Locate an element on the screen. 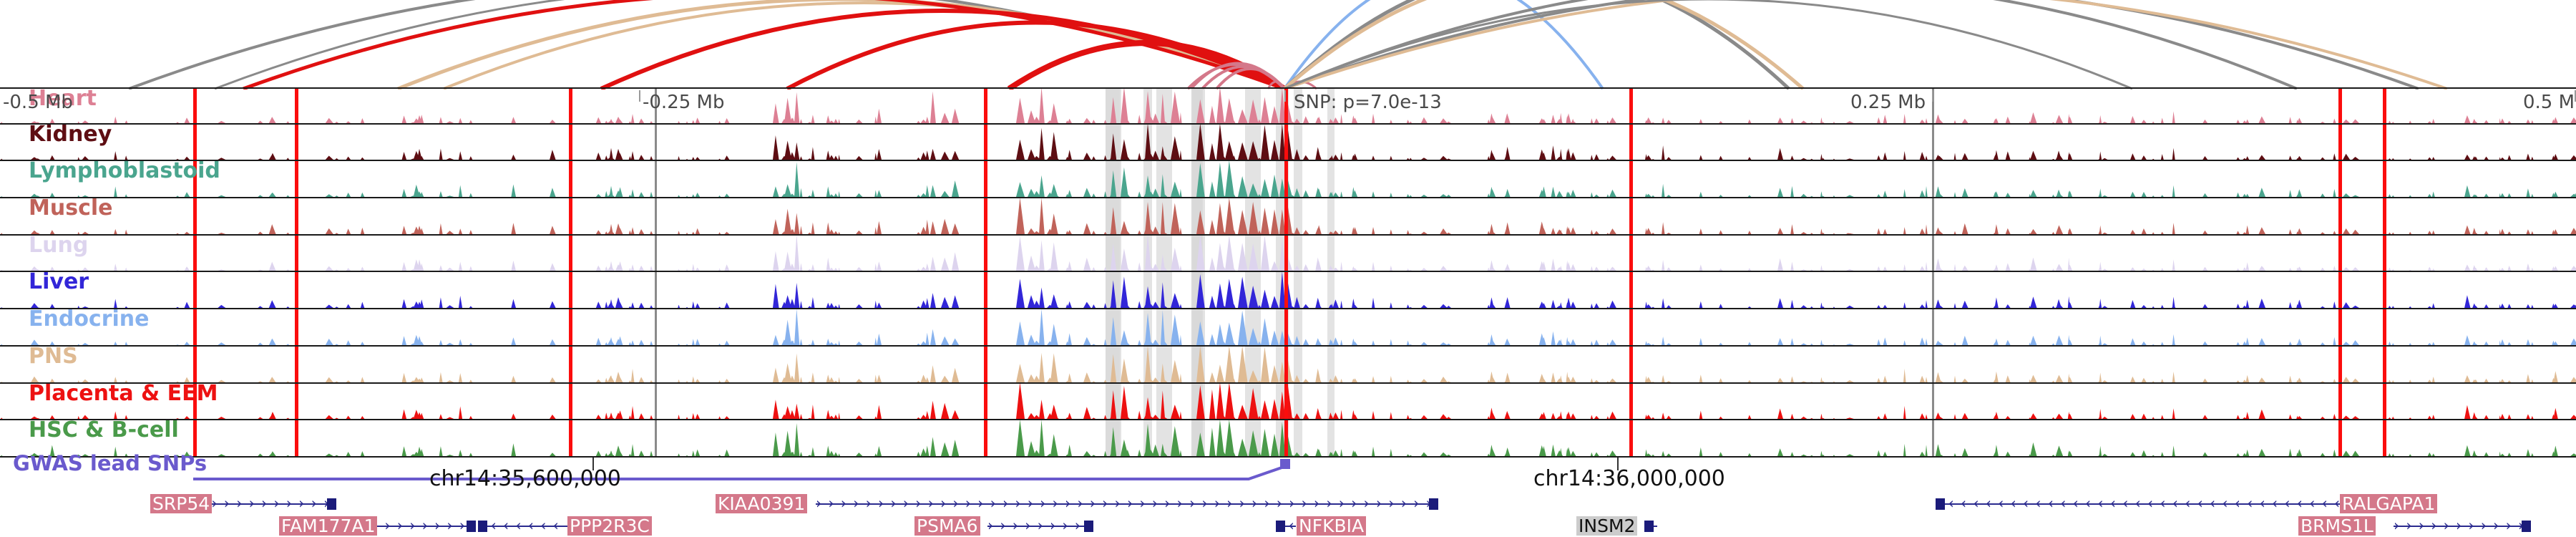 The width and height of the screenshot is (2576, 537). track-label: Liver is located at coordinates (59, 283).